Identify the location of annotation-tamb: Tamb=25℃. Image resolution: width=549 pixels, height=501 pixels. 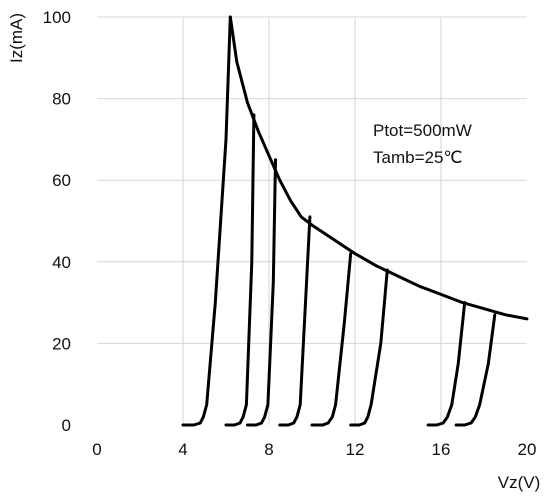
(418, 157).